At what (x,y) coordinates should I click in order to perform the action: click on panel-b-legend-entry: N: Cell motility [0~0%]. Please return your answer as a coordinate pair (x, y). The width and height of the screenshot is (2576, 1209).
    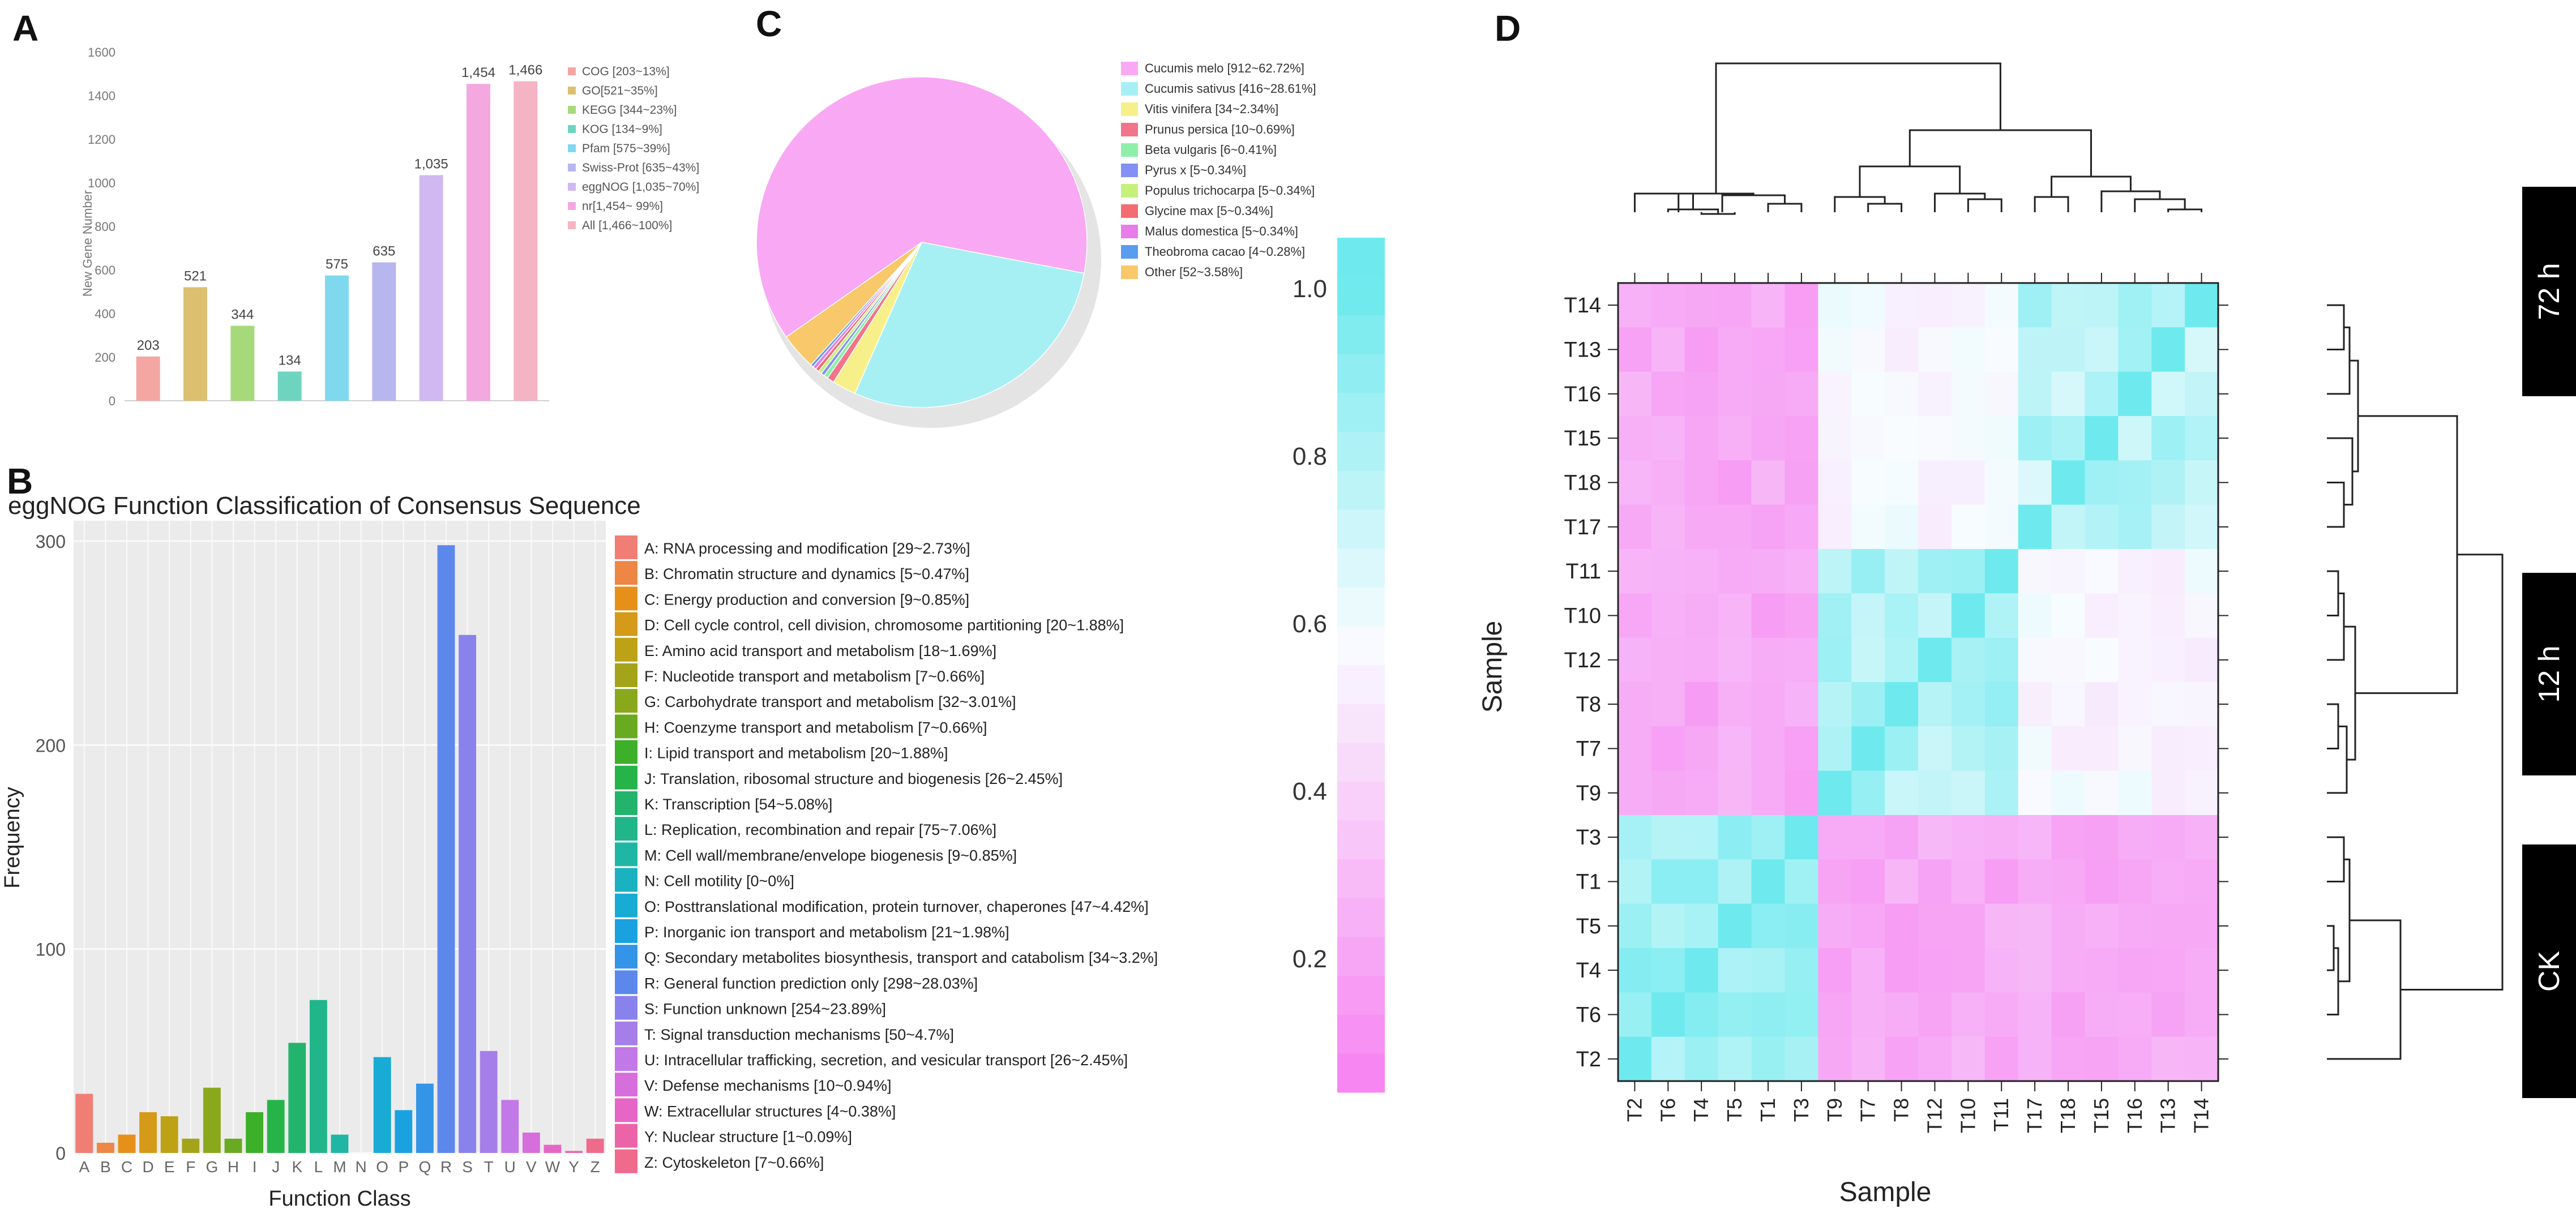
    Looking at the image, I should click on (719, 882).